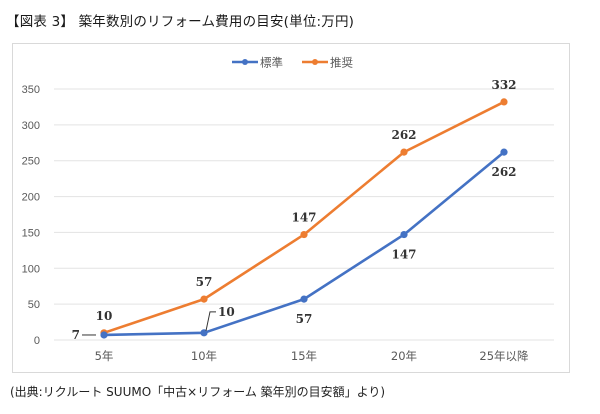 This screenshot has width=600, height=414. I want to click on data-label: 7, so click(76, 335).